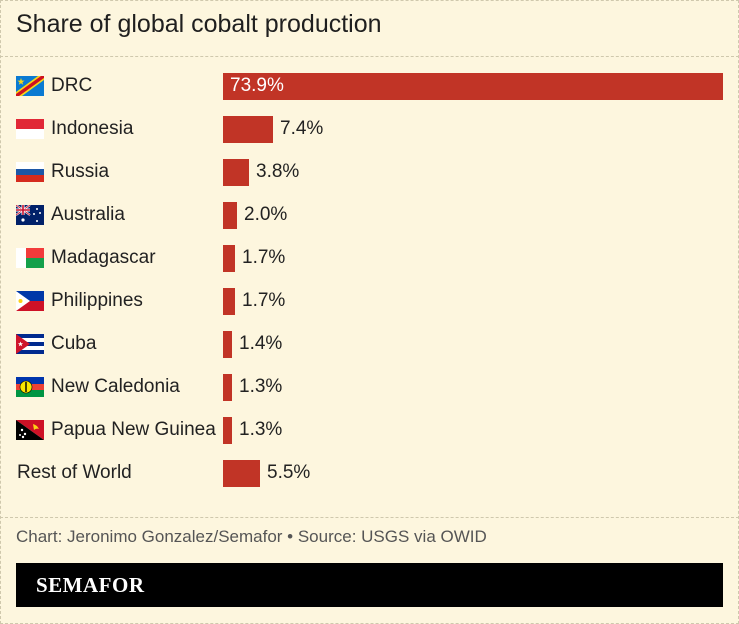  I want to click on madagascar-flag-icon, so click(30, 258).